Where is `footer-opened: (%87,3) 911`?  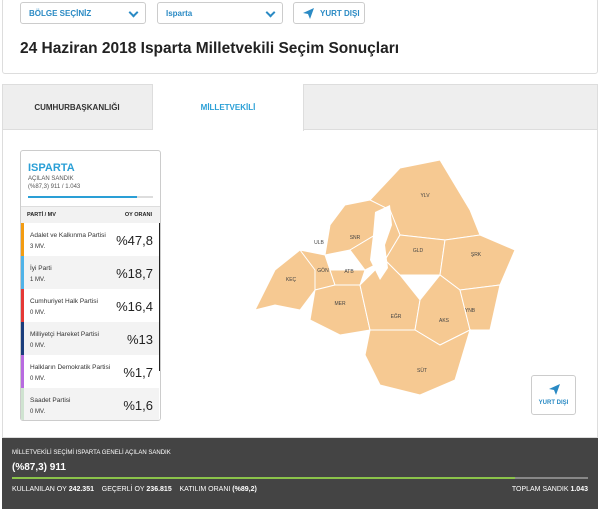 footer-opened: (%87,3) 911 is located at coordinates (39, 467).